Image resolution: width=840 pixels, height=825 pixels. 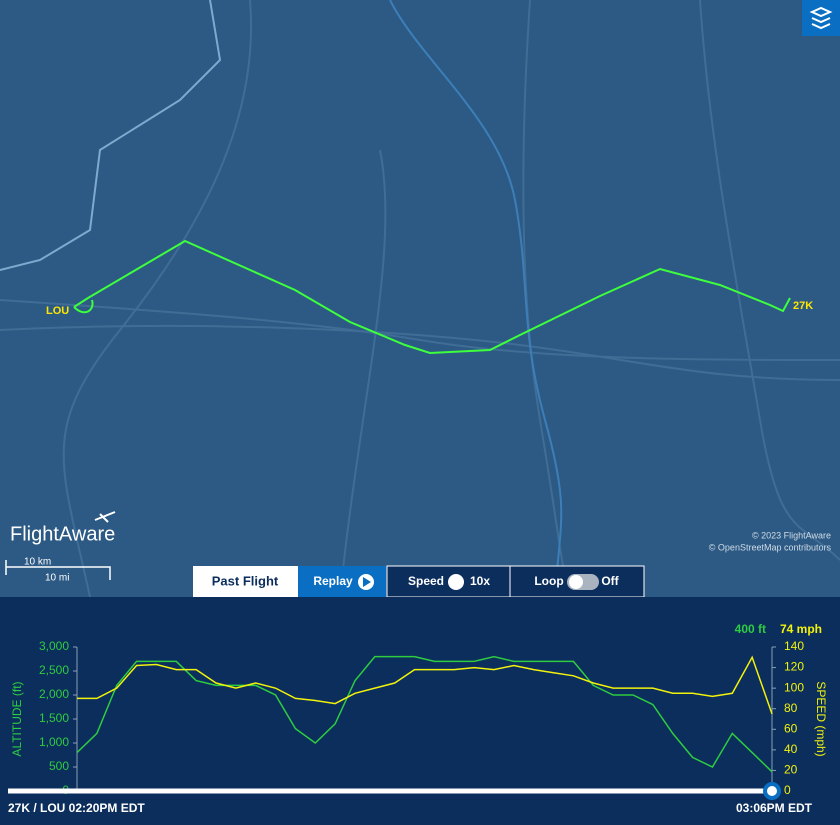 What do you see at coordinates (367, 582) in the screenshot?
I see `play-triangle` at bounding box center [367, 582].